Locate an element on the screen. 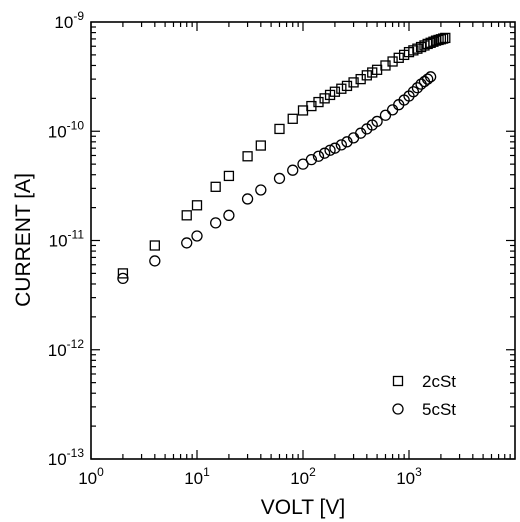 The image size is (520, 522). x-tick-label: 10⁰ is located at coordinates (91, 476).